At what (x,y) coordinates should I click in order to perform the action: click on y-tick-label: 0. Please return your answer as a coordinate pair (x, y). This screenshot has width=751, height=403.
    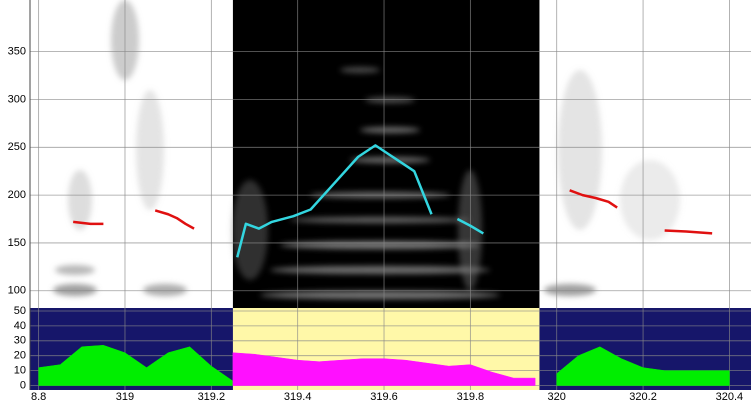
    Looking at the image, I should click on (23, 385).